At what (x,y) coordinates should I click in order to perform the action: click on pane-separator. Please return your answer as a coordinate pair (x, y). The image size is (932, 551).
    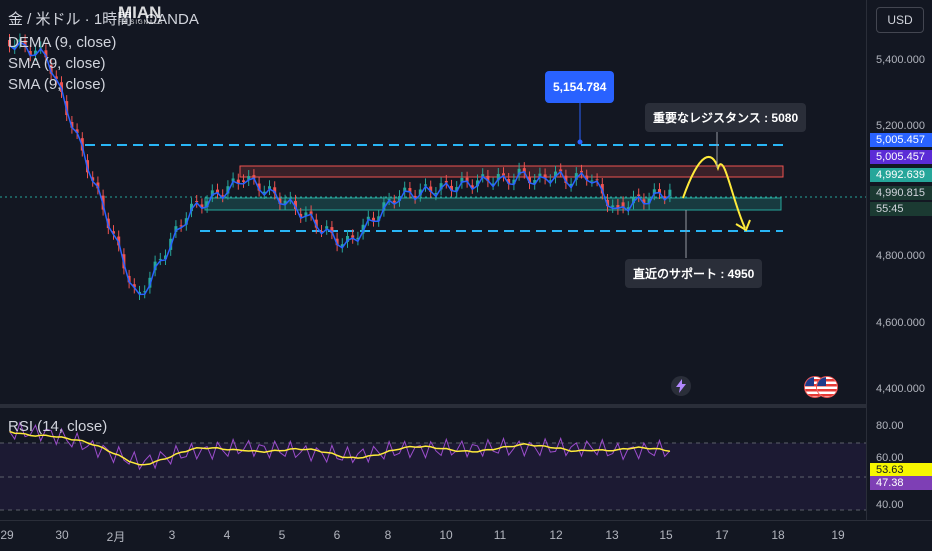
    Looking at the image, I should click on (433, 406).